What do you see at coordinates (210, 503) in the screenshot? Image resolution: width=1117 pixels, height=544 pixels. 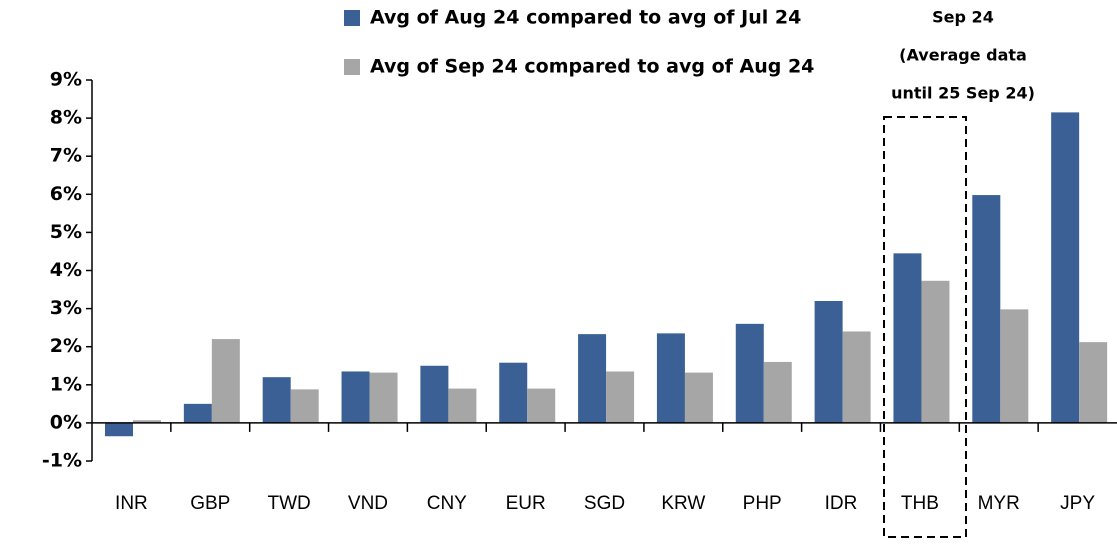 I see `x-tick-label: GBP` at bounding box center [210, 503].